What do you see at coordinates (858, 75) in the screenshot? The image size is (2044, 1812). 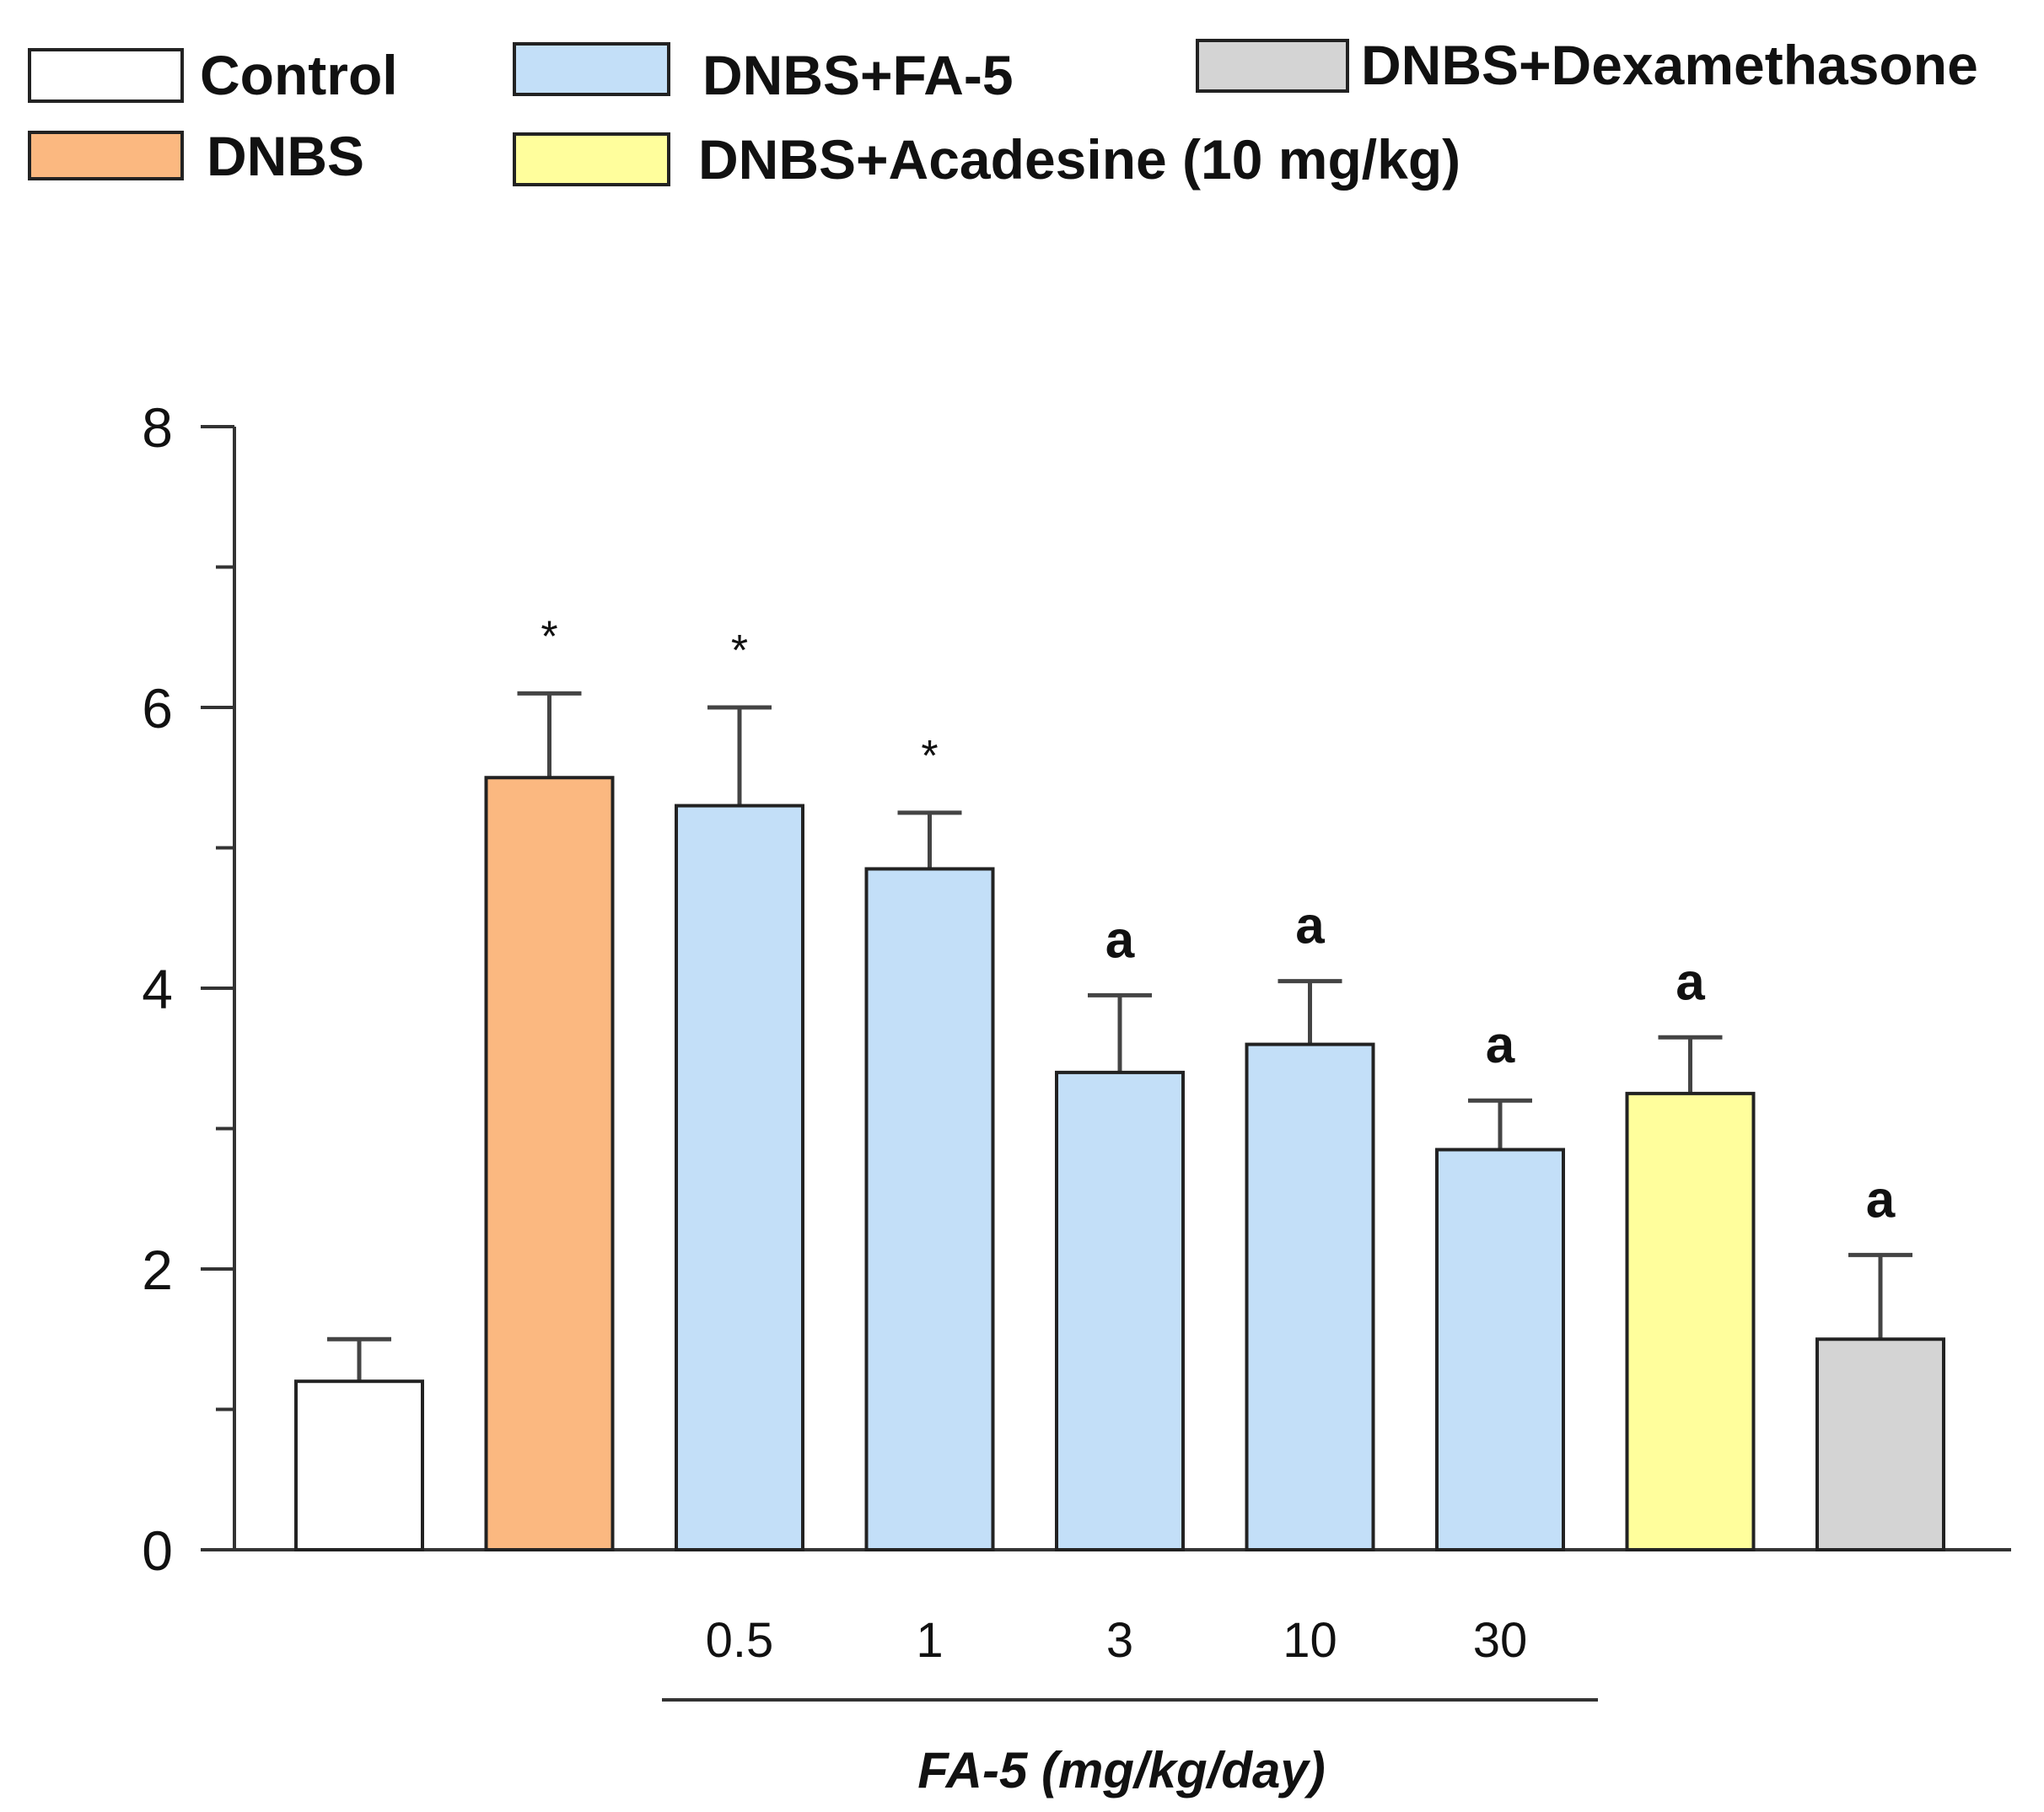 I see `legend-label: DNBS+FA-5` at bounding box center [858, 75].